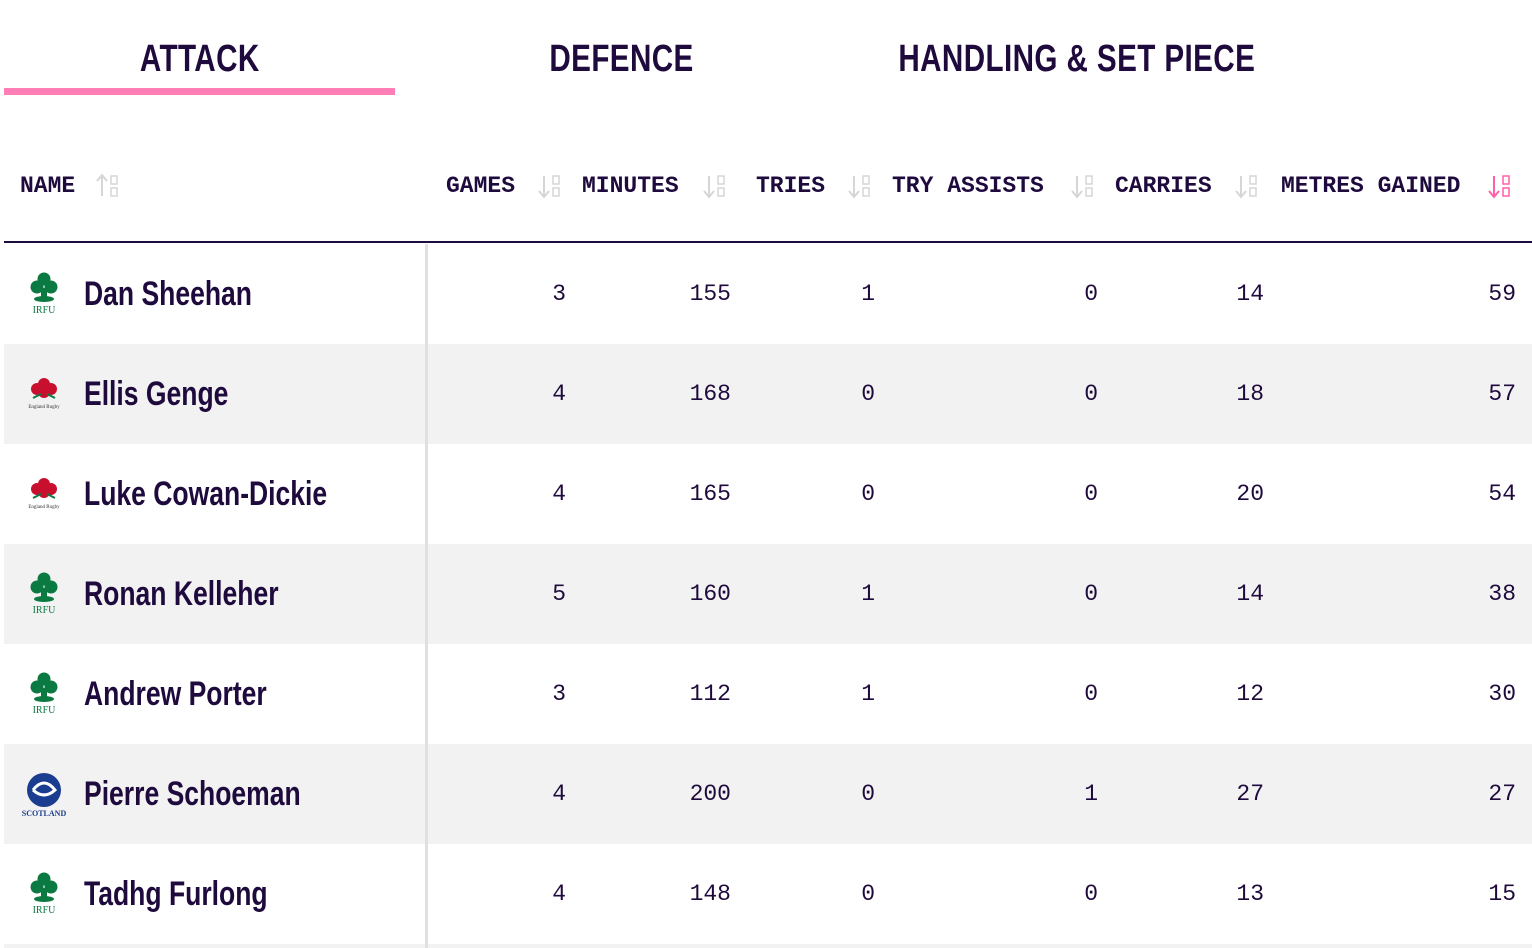  I want to click on stat-value: 57, so click(1502, 394).